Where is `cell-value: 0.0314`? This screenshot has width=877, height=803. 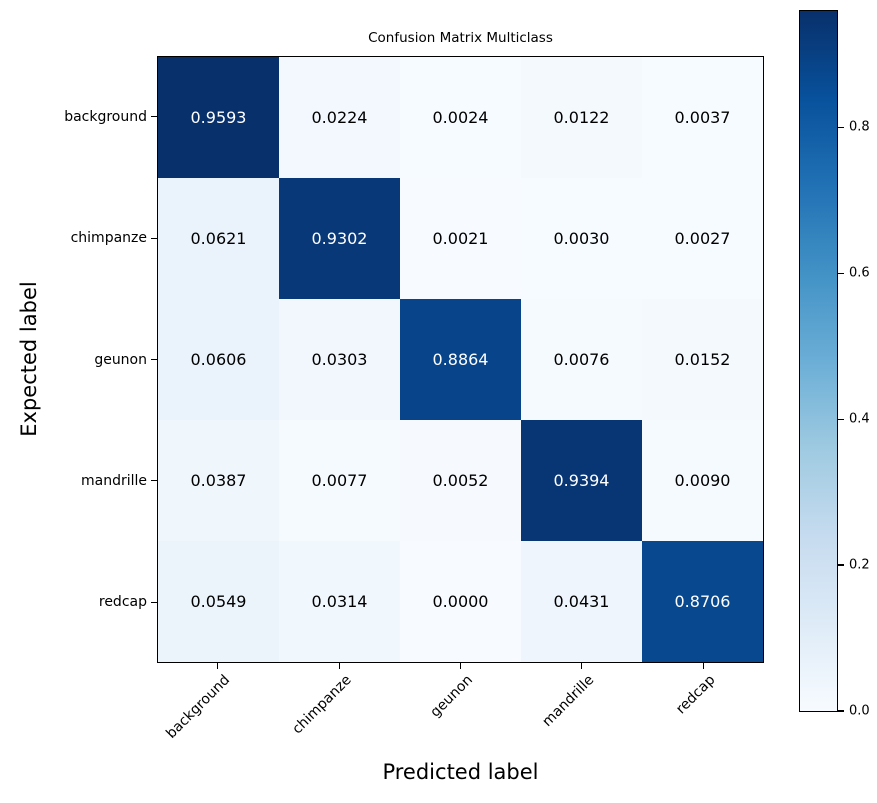
cell-value: 0.0314 is located at coordinates (339, 601).